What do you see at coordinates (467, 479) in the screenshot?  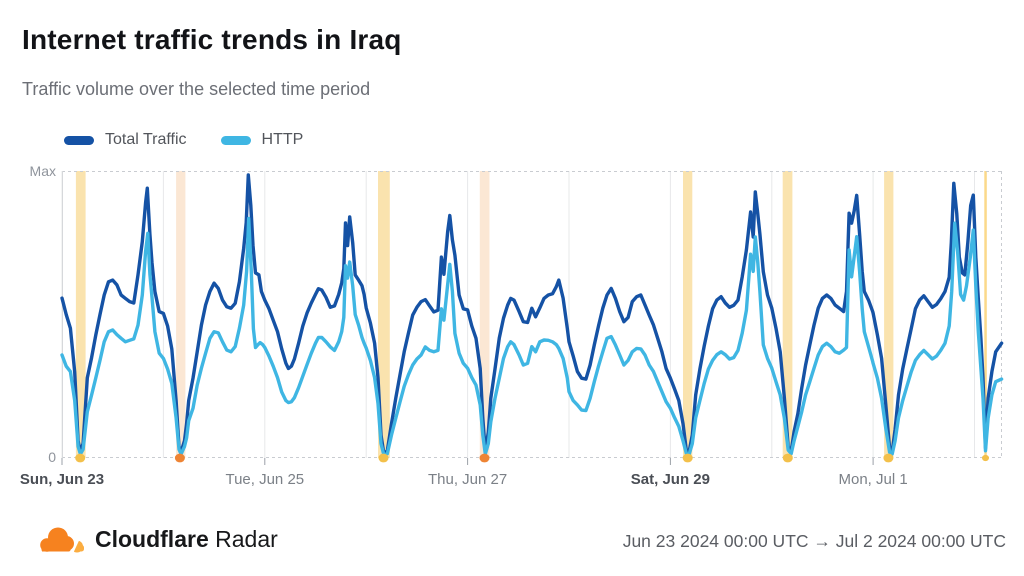 I see `x-tick-label: Thu, Jun 27` at bounding box center [467, 479].